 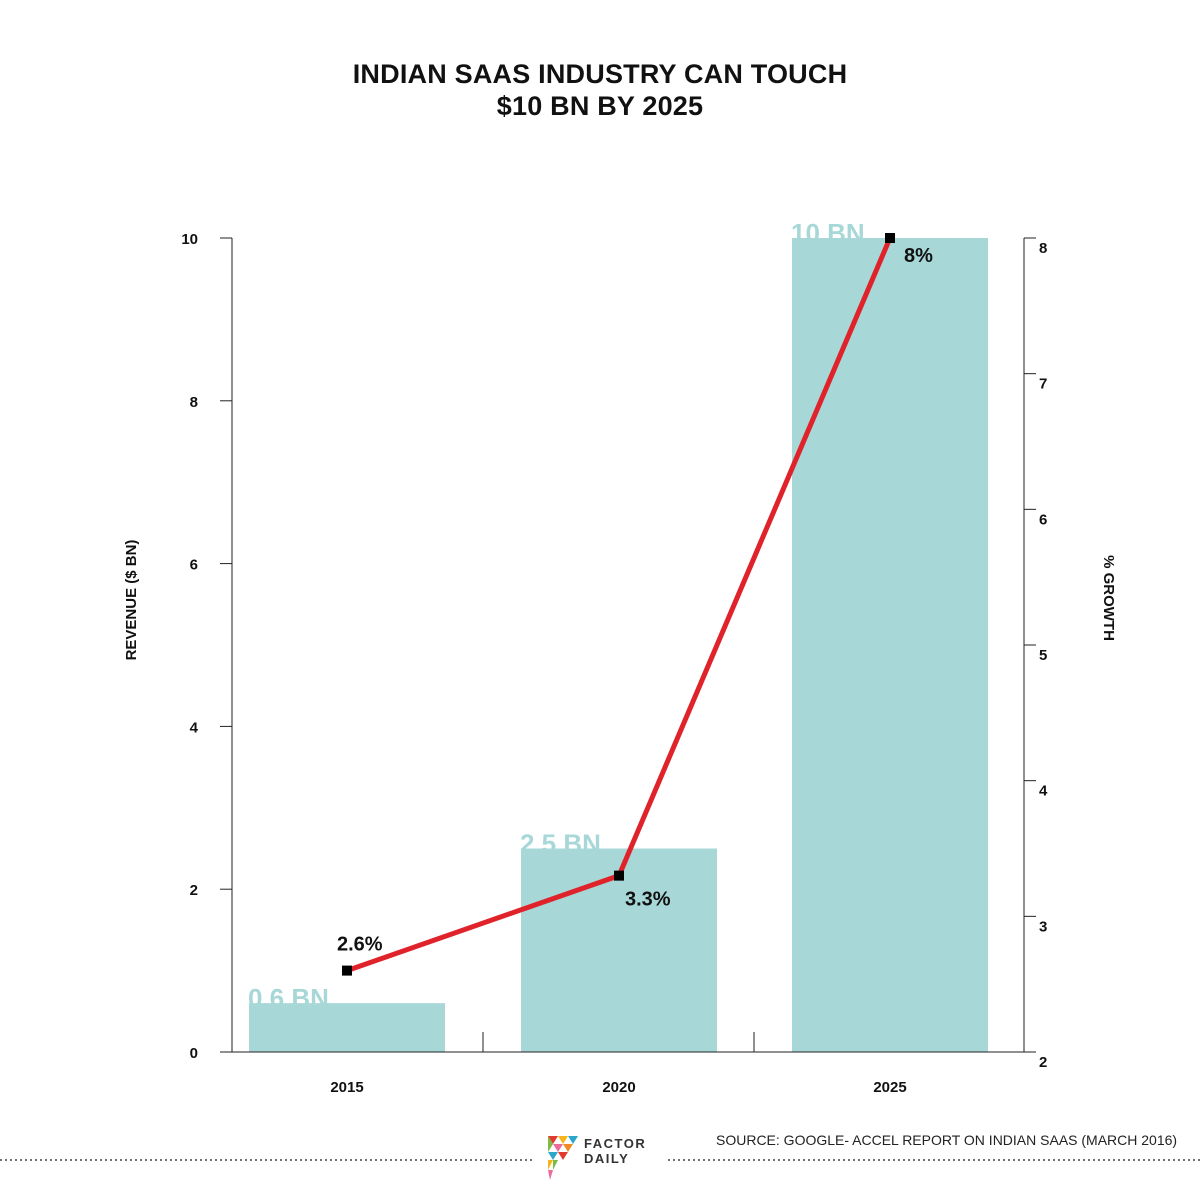 What do you see at coordinates (563, 1158) in the screenshot?
I see `logo-mark-icon` at bounding box center [563, 1158].